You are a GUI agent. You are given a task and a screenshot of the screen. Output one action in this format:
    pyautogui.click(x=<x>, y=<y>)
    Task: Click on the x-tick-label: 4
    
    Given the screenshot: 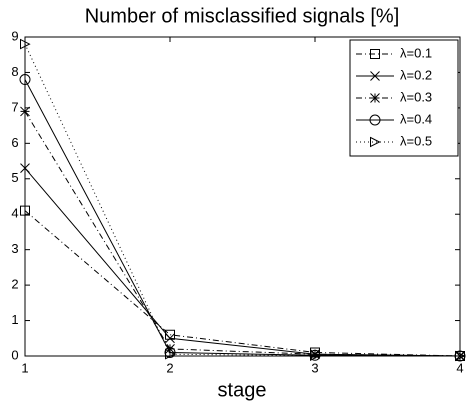 What is the action you would take?
    pyautogui.click(x=459, y=367)
    